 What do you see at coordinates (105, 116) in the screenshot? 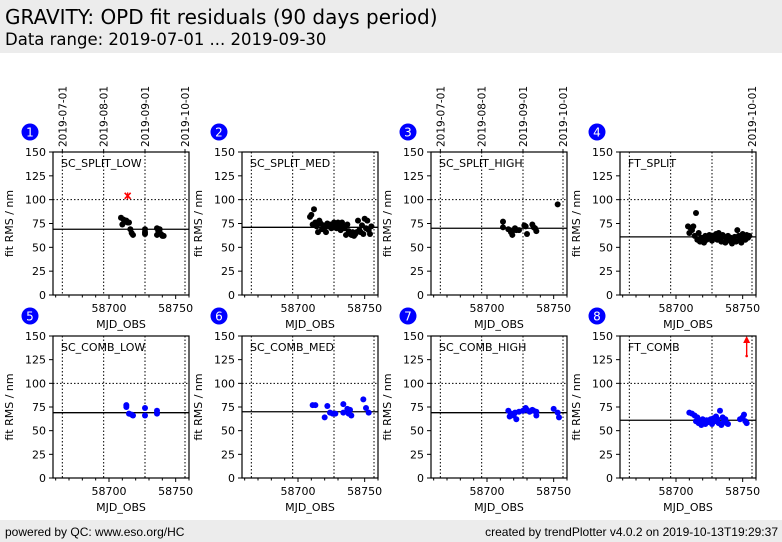
I see `date-tick-label: 2019-08-01` at bounding box center [105, 116].